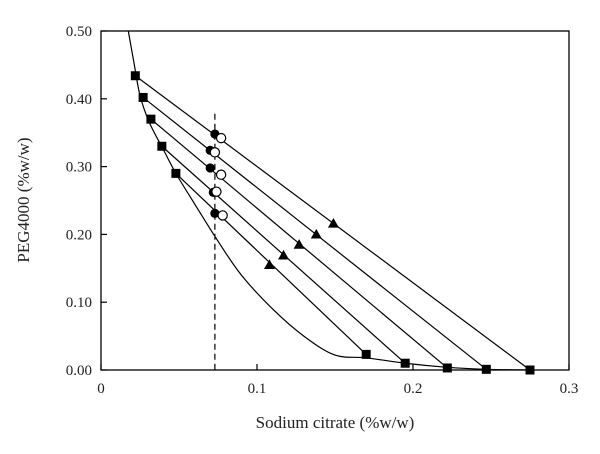 This screenshot has height=454, width=600. What do you see at coordinates (79, 371) in the screenshot?
I see `y-tick-label: 0.00` at bounding box center [79, 371].